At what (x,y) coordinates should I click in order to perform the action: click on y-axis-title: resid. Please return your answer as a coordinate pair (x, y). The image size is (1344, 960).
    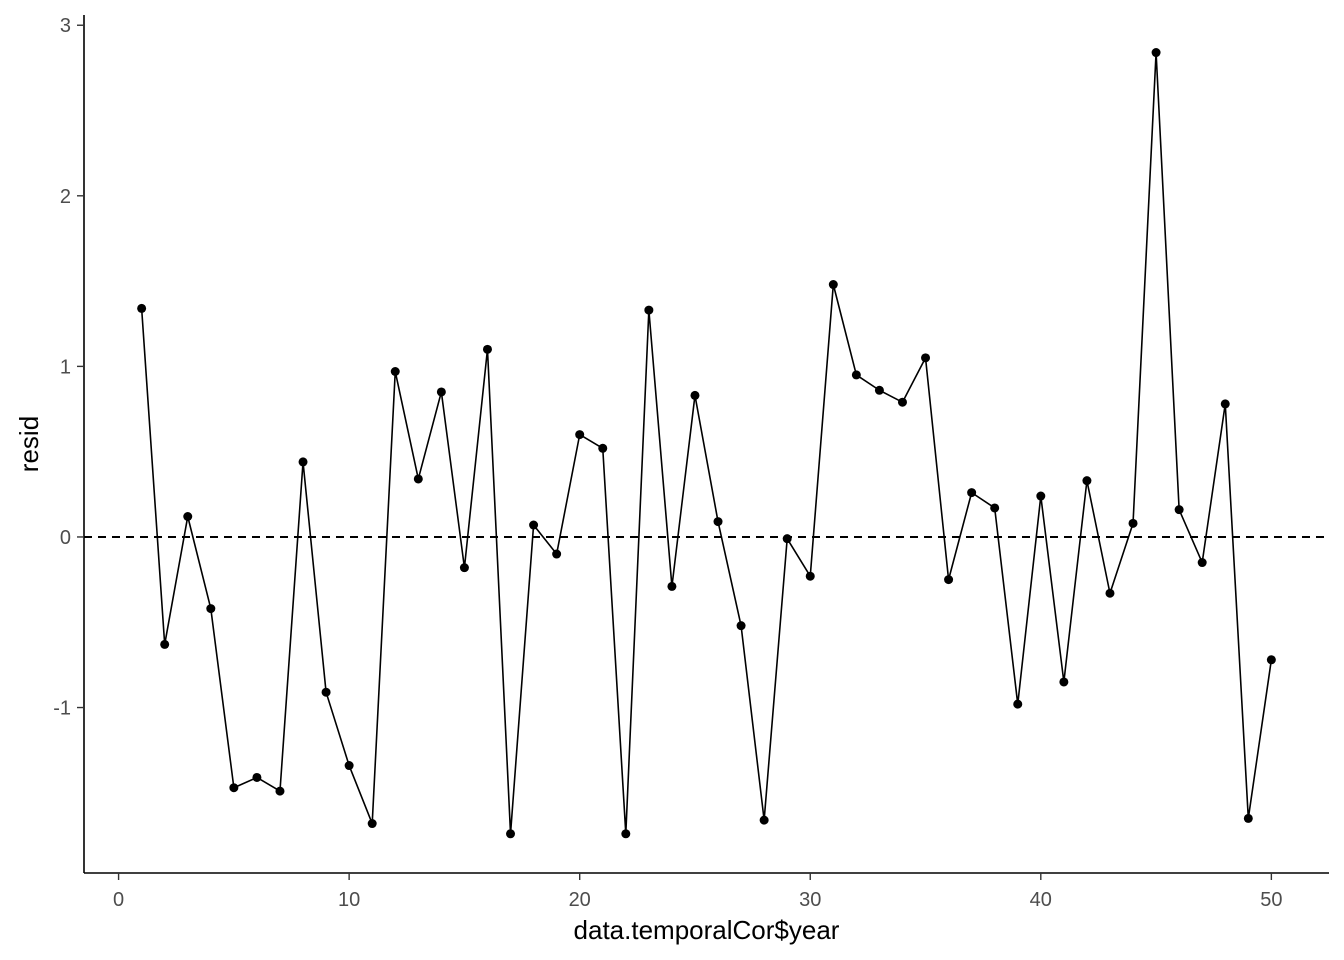
    Looking at the image, I should click on (29, 444).